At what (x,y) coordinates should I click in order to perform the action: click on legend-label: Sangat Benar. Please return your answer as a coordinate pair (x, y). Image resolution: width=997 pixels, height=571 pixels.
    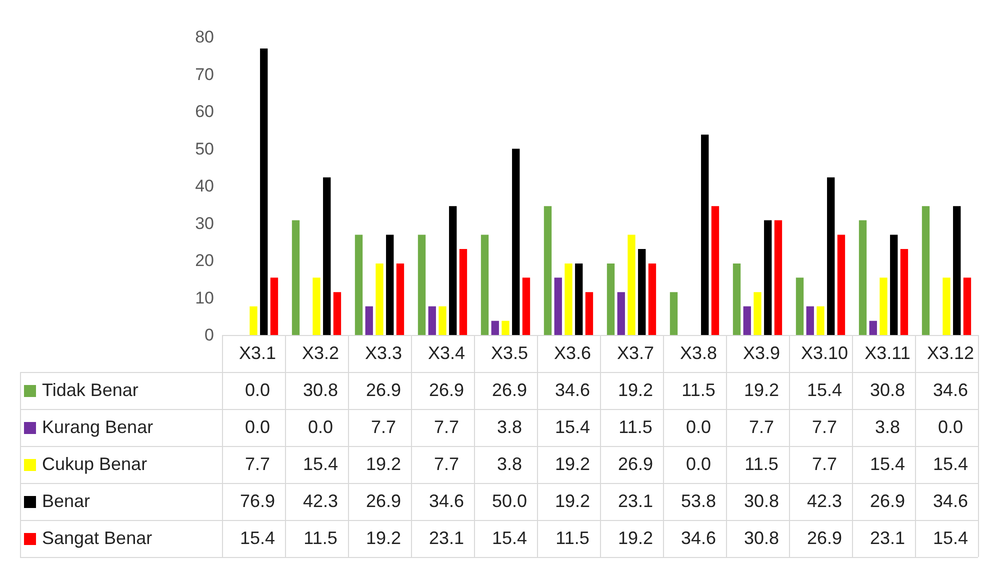
    Looking at the image, I should click on (97, 538).